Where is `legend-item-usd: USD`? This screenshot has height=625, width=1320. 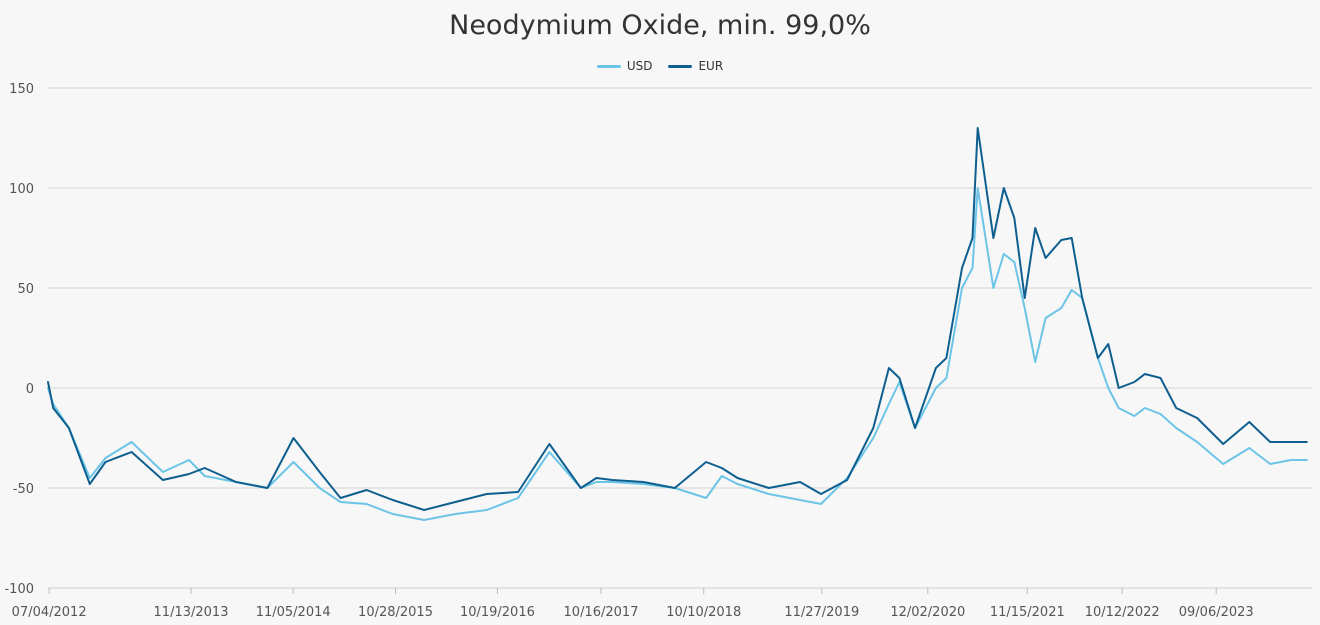
legend-item-usd: USD is located at coordinates (624, 66).